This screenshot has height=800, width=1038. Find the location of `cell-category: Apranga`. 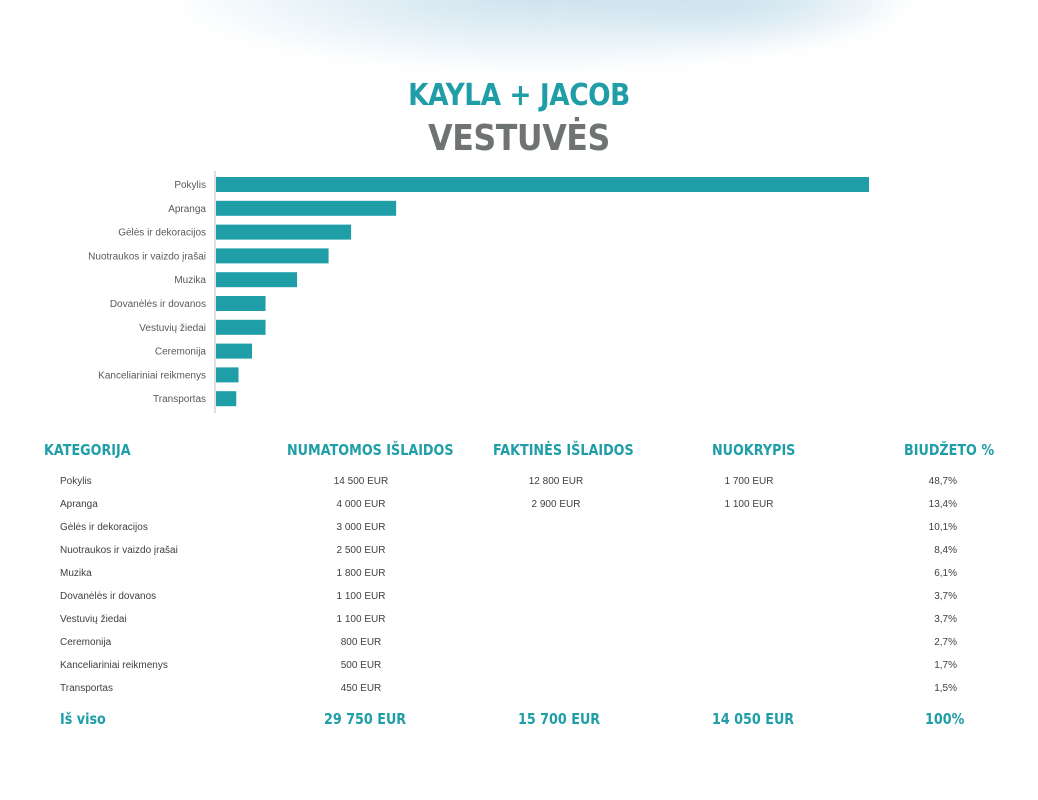

cell-category: Apranga is located at coordinates (79, 504).